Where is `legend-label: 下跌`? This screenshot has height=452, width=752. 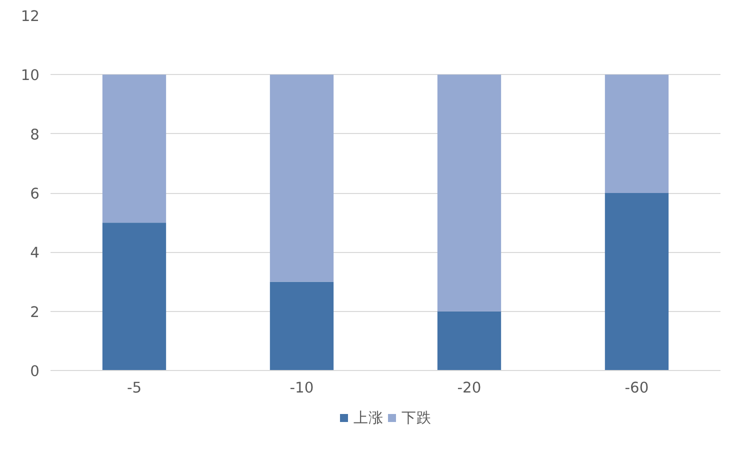 legend-label: 下跌 is located at coordinates (417, 417).